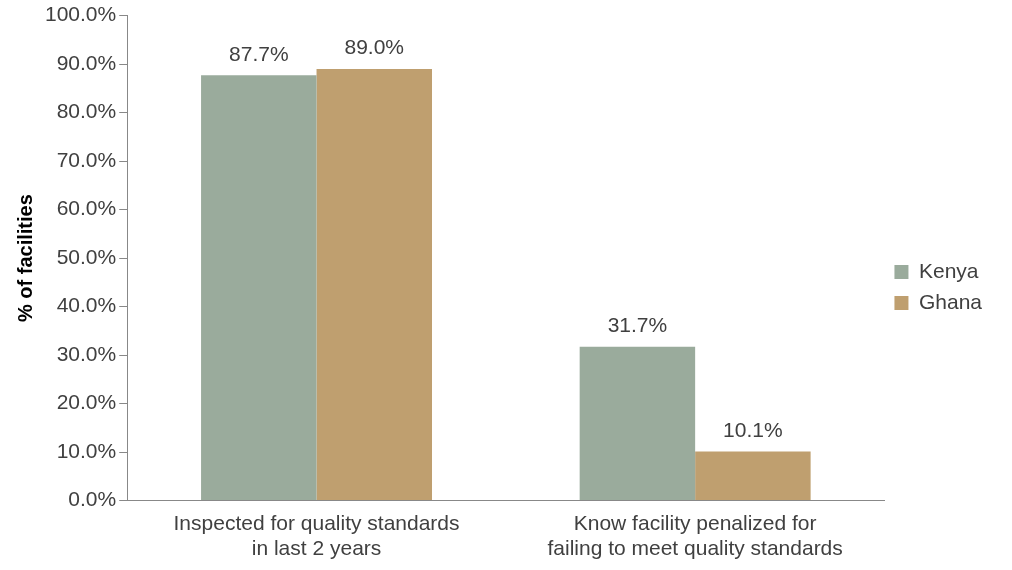  What do you see at coordinates (24, 258) in the screenshot?
I see `y-axis-title: % of facilities` at bounding box center [24, 258].